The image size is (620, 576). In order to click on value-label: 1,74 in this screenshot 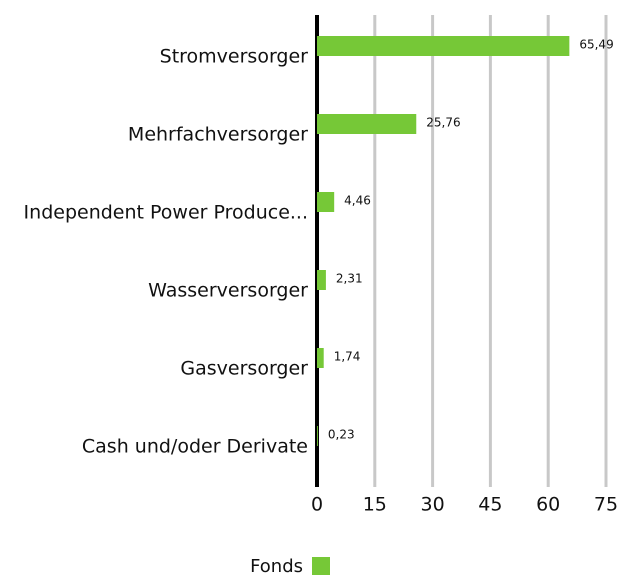, I will do `click(347, 357)`.